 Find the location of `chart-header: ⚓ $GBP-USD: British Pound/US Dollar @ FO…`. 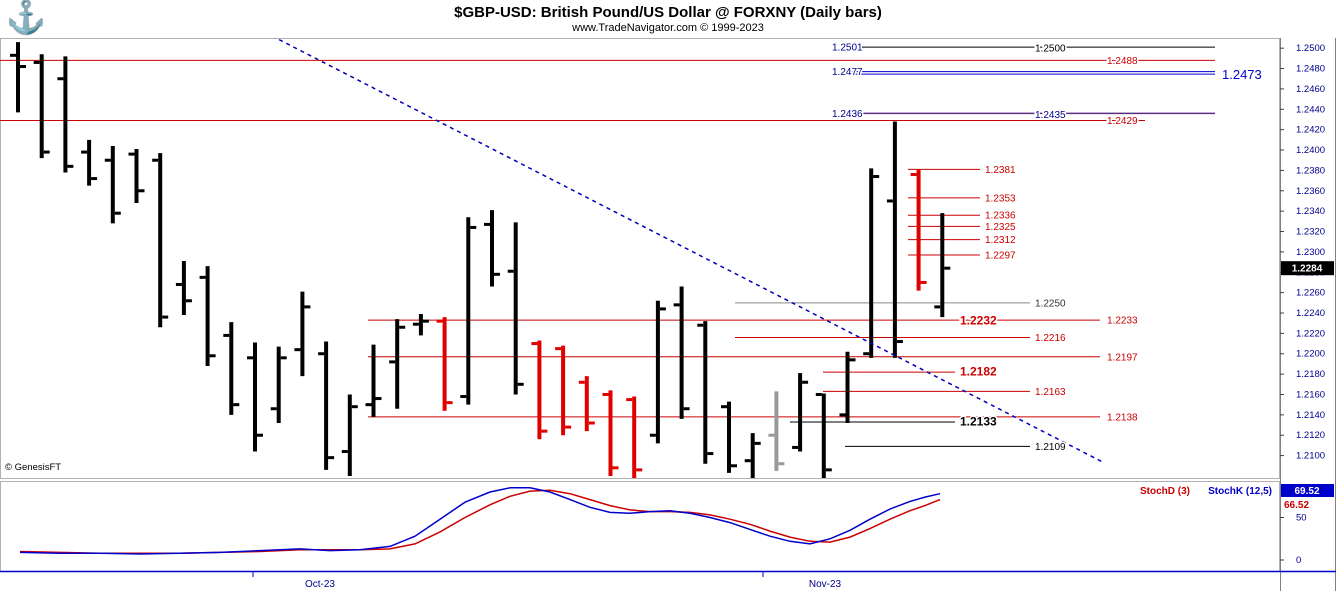

chart-header: ⚓ $GBP-USD: British Pound/US Dollar @ FO… is located at coordinates (668, 19).